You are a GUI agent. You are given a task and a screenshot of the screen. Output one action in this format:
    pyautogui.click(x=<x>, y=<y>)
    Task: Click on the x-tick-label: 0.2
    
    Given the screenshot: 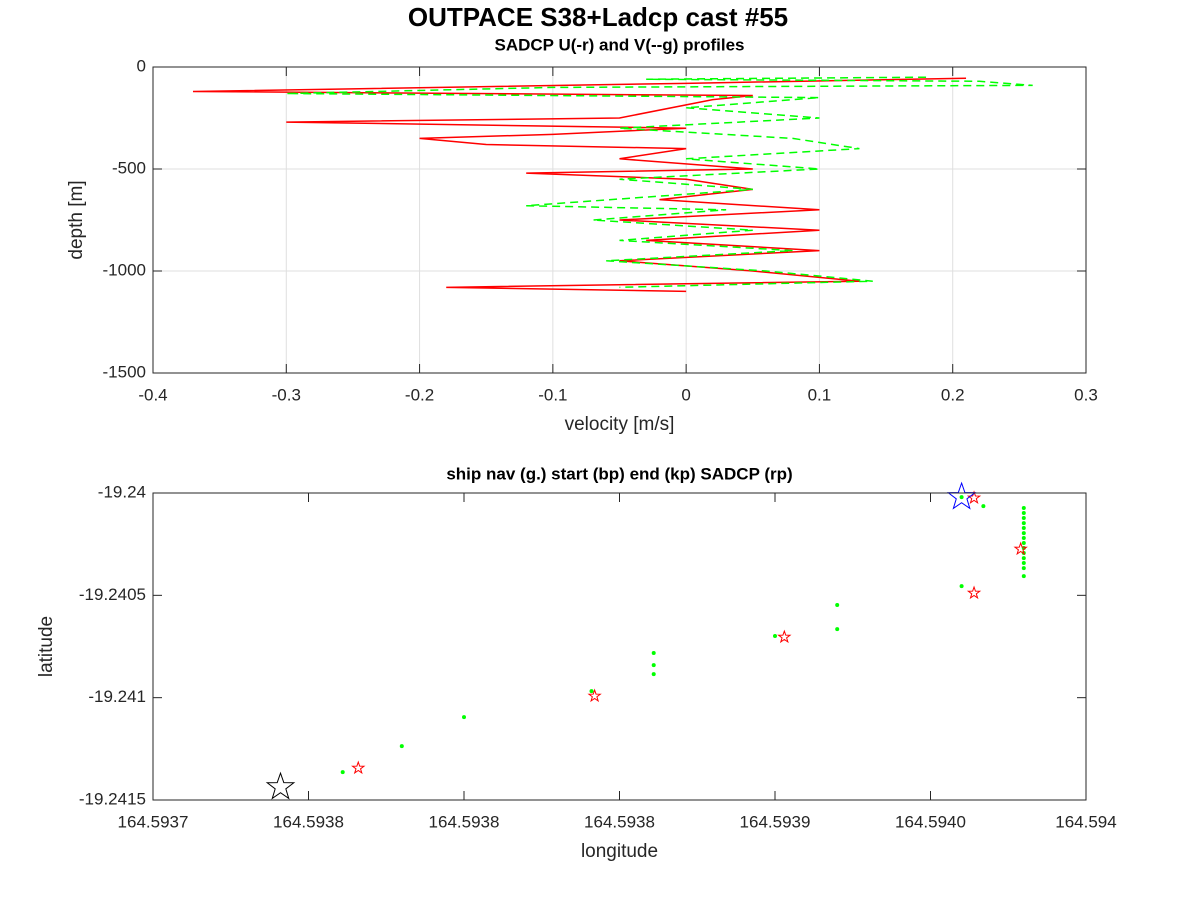 What is the action you would take?
    pyautogui.click(x=953, y=394)
    